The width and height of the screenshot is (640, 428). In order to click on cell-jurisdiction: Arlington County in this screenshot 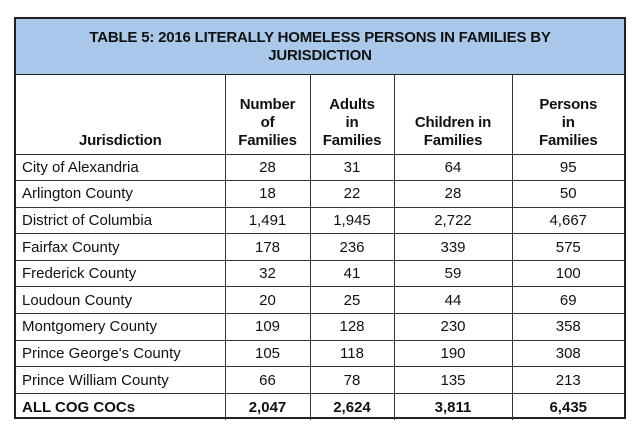, I will do `click(121, 194)`.